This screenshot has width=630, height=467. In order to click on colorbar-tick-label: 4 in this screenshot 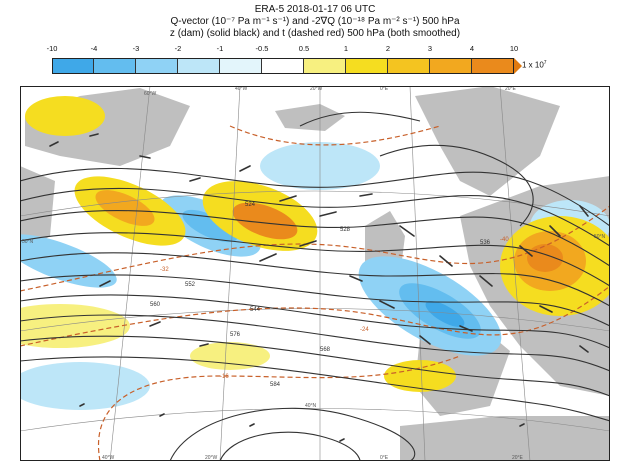, I will do `click(472, 48)`.